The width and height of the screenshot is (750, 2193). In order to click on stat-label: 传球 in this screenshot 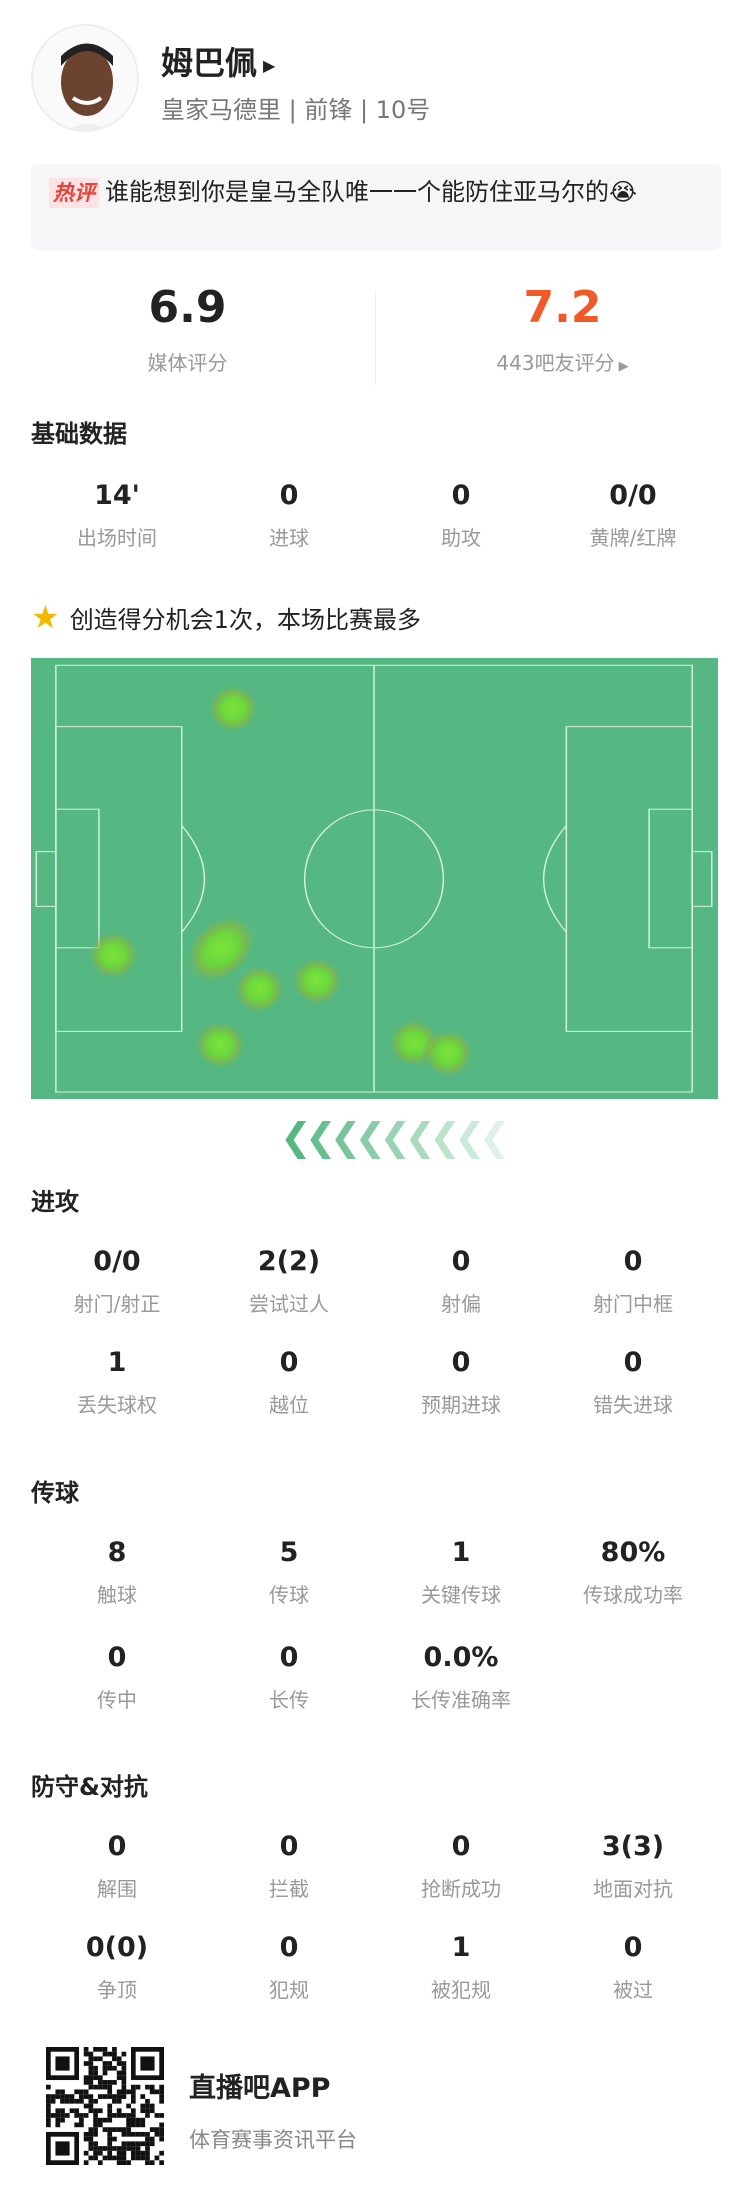, I will do `click(289, 1595)`.